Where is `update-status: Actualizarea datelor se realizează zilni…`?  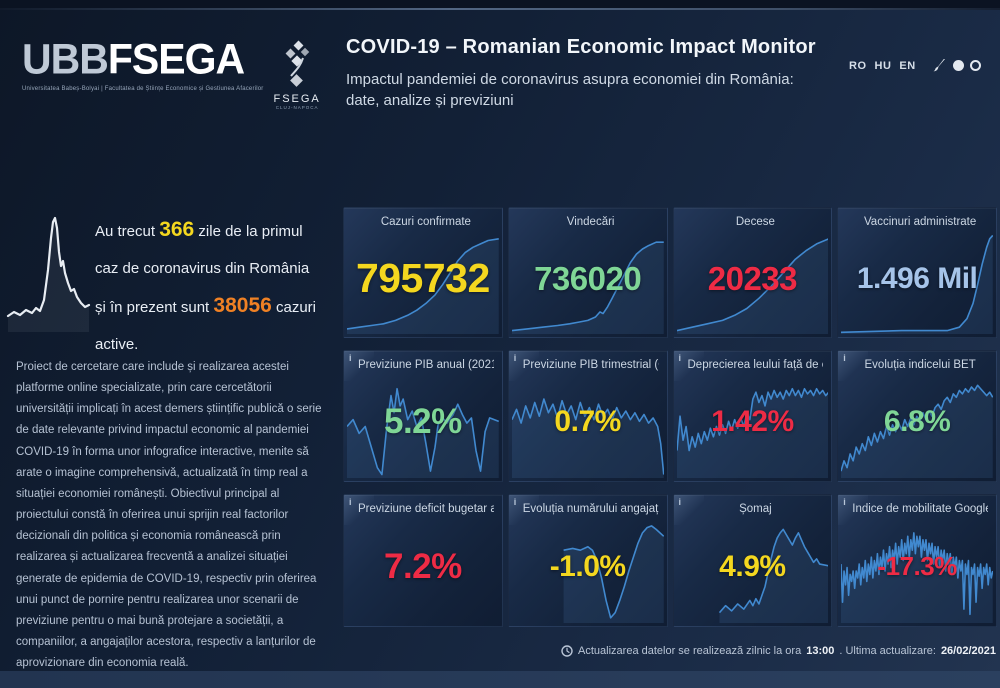 update-status: Actualizarea datelor se realizează zilni… is located at coordinates (778, 650).